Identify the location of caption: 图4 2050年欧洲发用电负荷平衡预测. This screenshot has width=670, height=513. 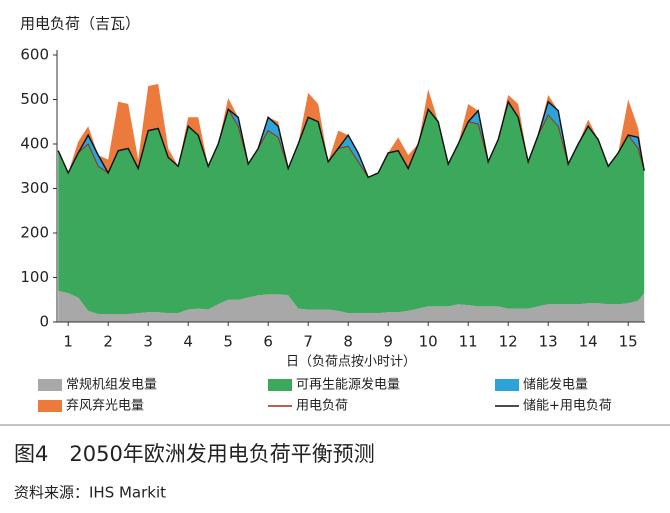
(194, 454).